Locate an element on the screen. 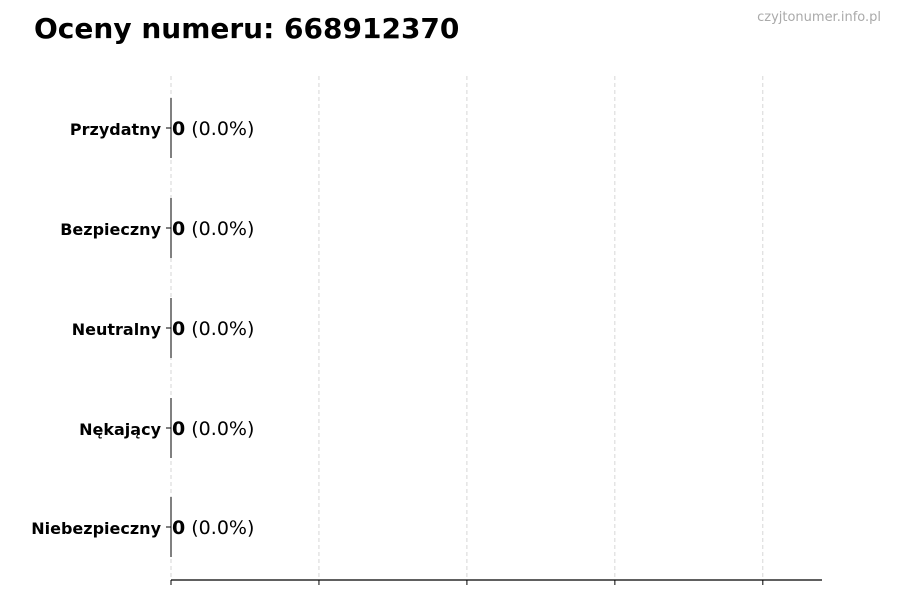  chart-title: Oceny numeru: 668912370 is located at coordinates (247, 28).